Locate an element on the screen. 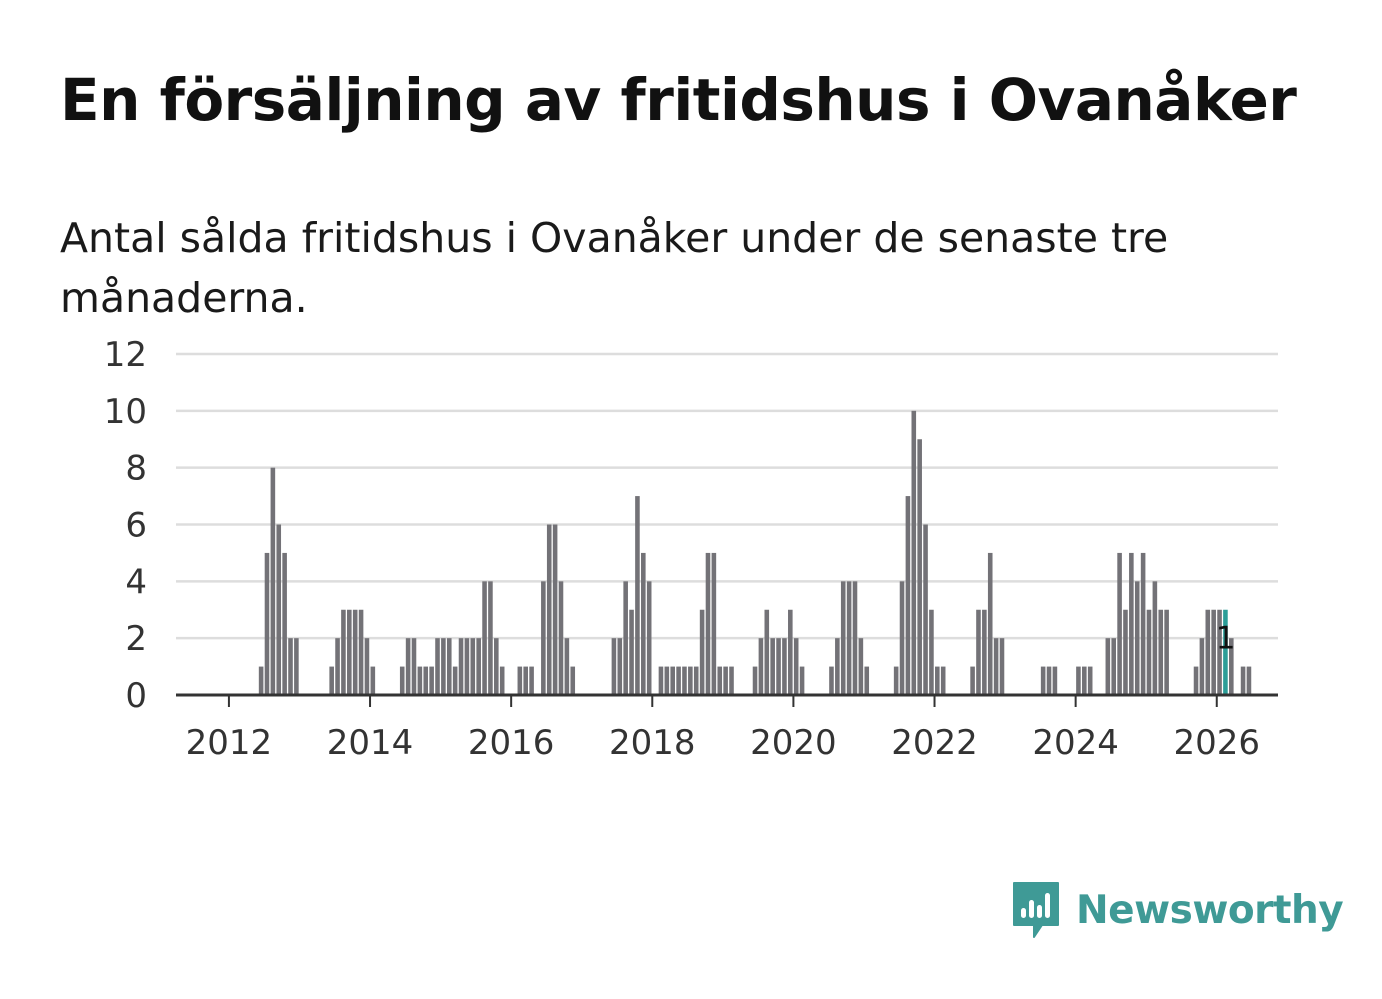  brand-name: Newsworthy is located at coordinates (1210, 910).